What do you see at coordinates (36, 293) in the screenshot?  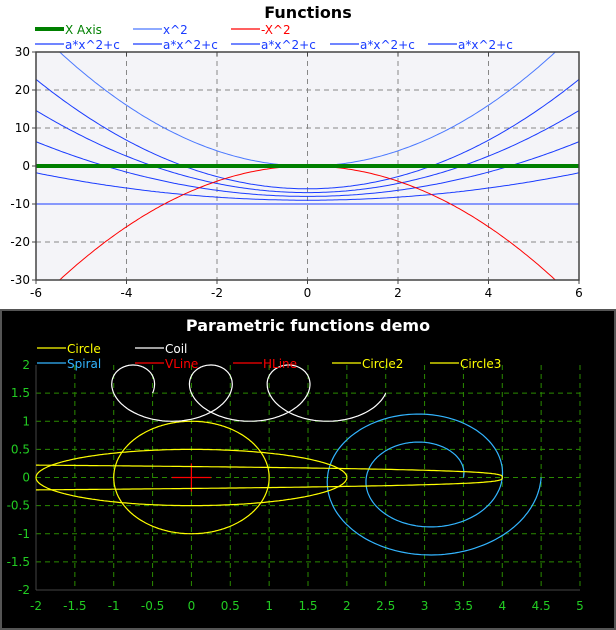 I see `x-tick-label: -6` at bounding box center [36, 293].